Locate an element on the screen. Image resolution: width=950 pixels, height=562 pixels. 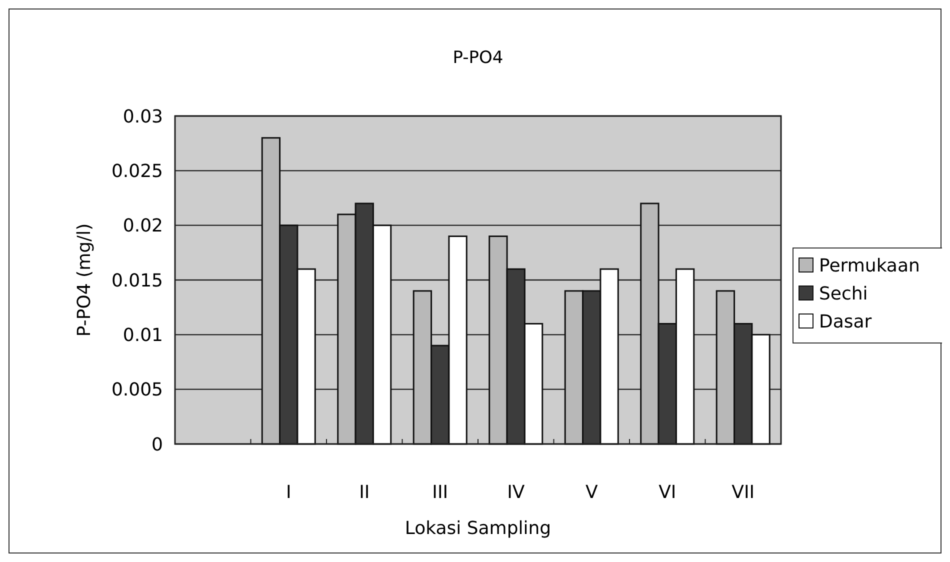
y-tick-label: 0.025 is located at coordinates (137, 171).